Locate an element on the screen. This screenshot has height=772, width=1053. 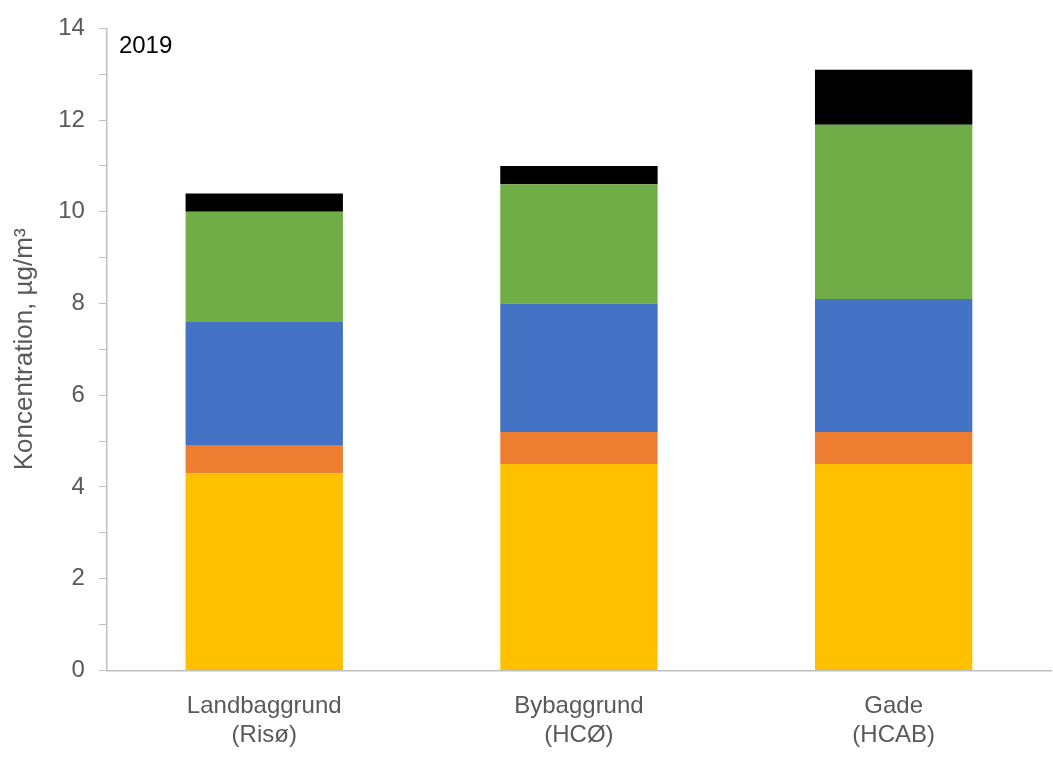
y-tick-label: 14 is located at coordinates (71, 27).